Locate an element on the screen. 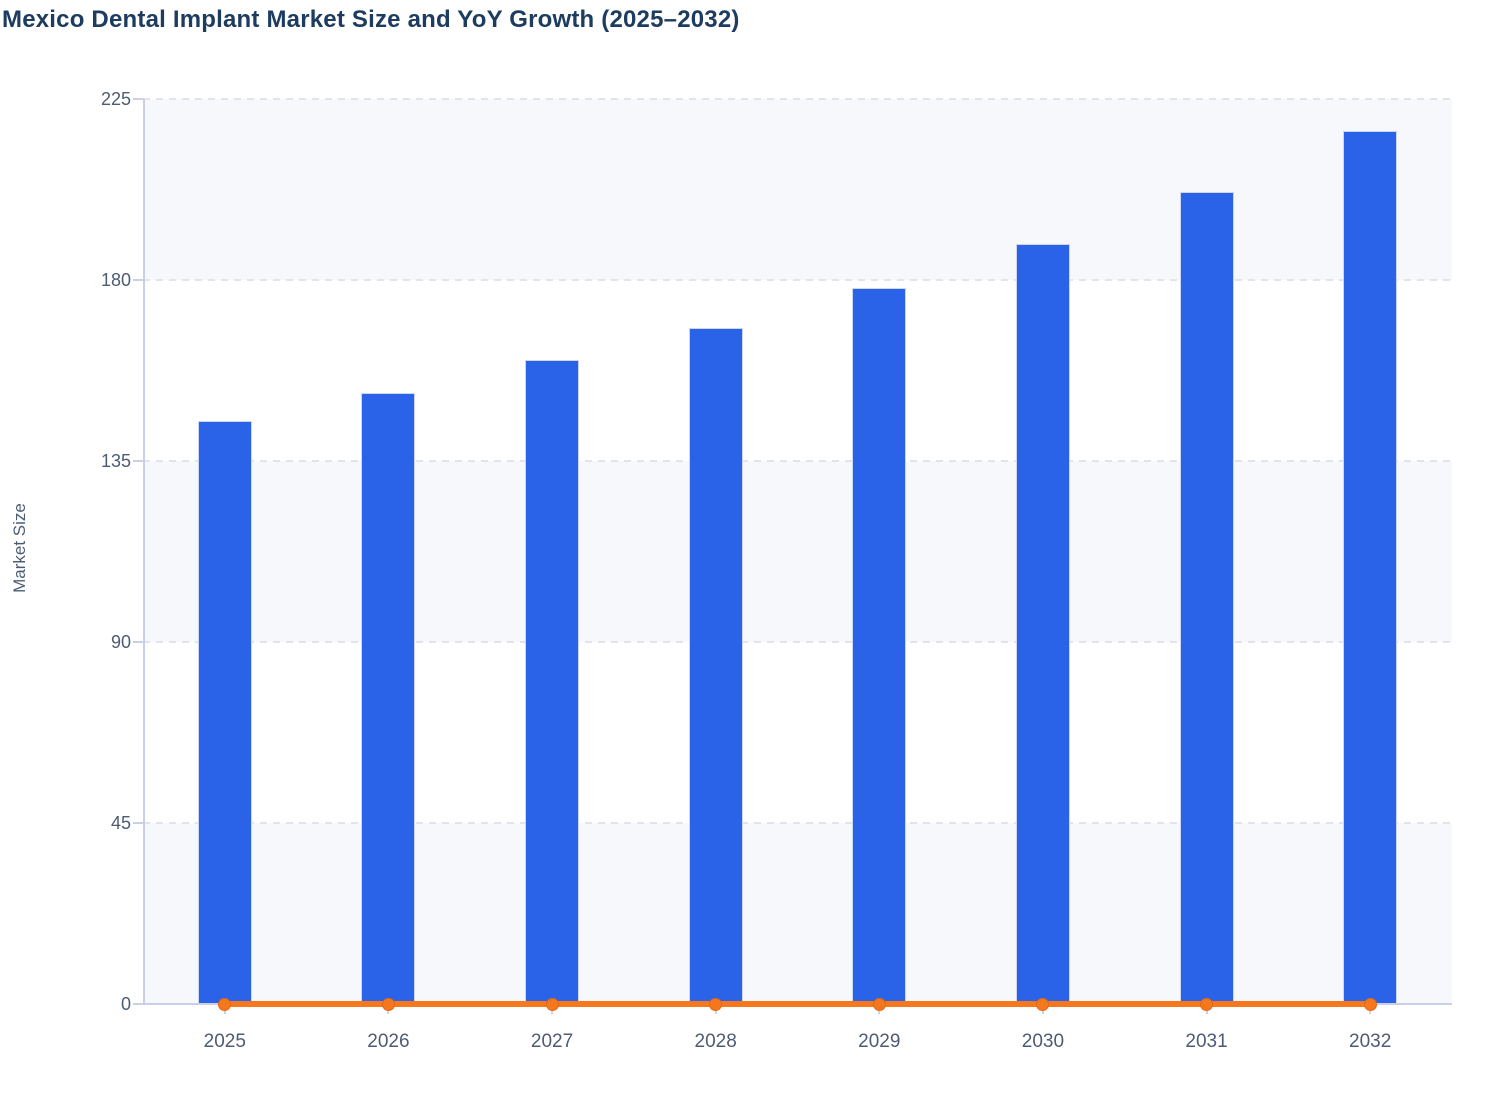  x-tick-label-2032: 2032 is located at coordinates (1370, 1041).